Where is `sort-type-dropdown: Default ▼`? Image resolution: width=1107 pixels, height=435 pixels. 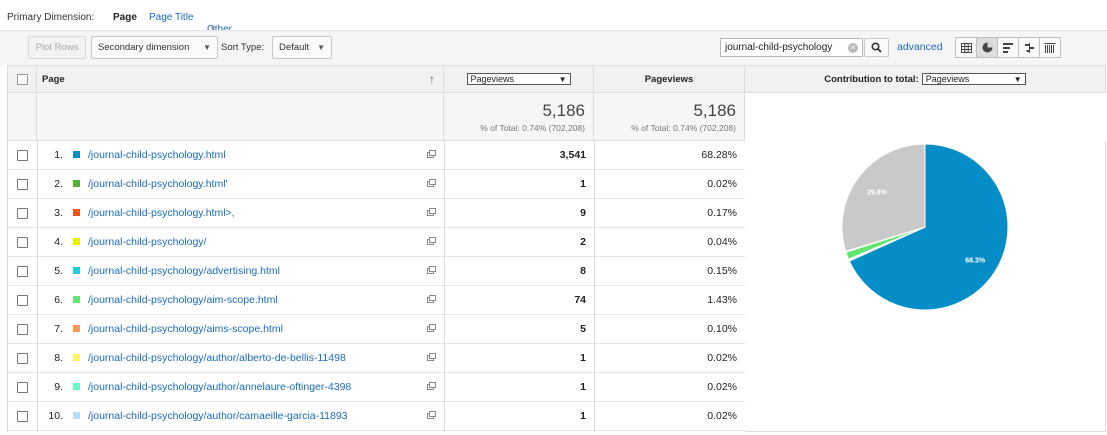
sort-type-dropdown: Default ▼ is located at coordinates (302, 47).